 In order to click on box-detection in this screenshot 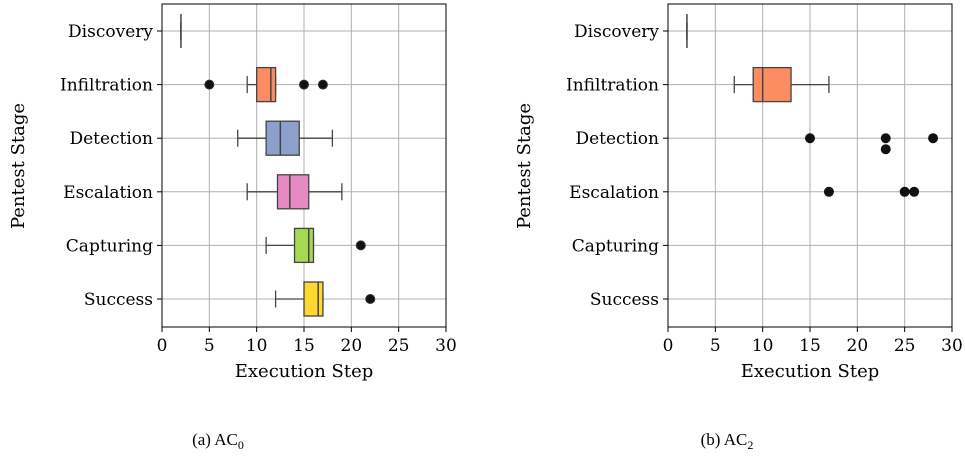, I will do `click(285, 138)`.